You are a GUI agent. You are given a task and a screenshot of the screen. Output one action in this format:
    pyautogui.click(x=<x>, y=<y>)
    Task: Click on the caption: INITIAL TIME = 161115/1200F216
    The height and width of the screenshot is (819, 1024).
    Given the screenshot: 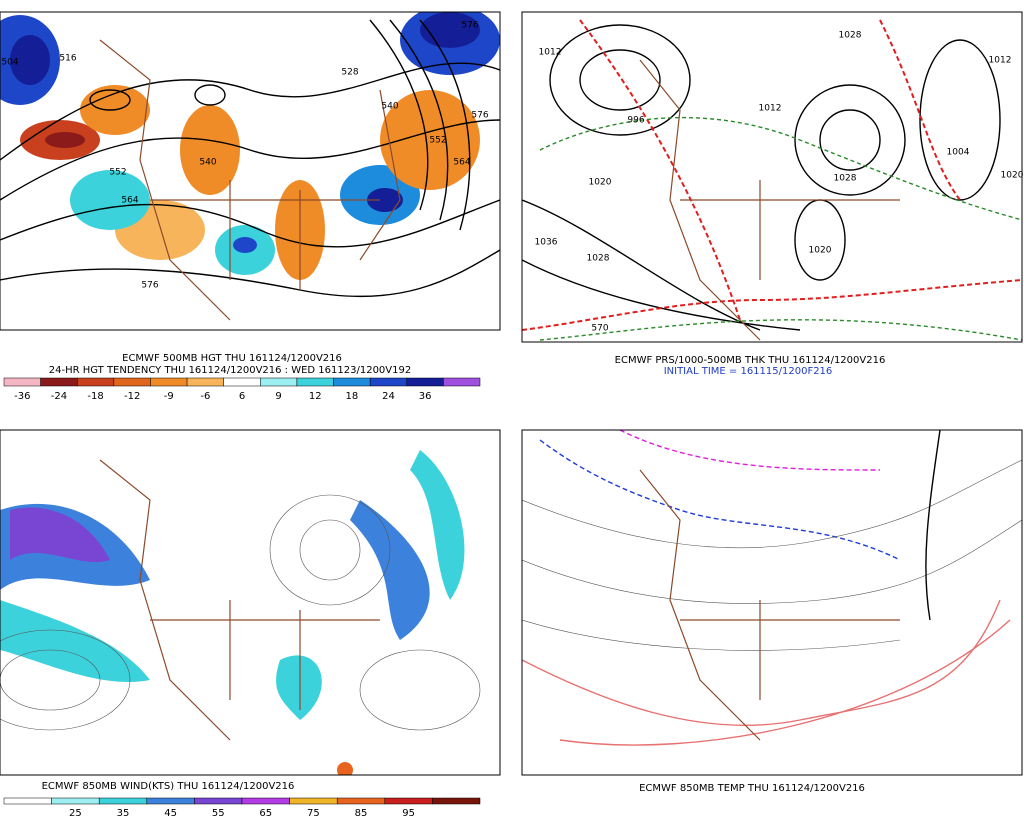 What is the action you would take?
    pyautogui.click(x=748, y=371)
    